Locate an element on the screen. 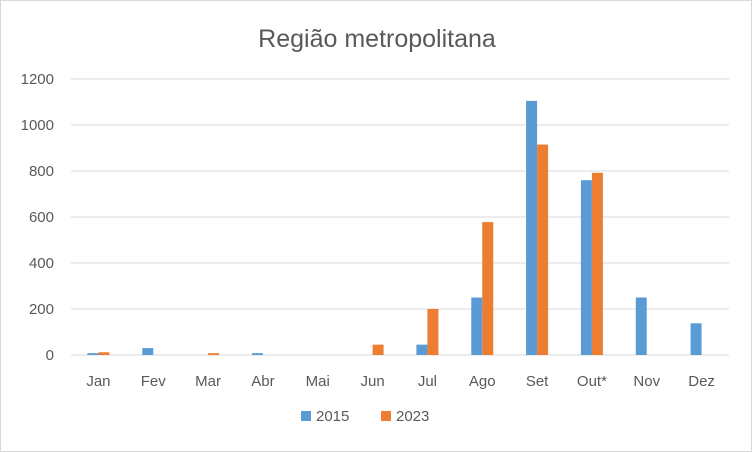 This screenshot has height=453, width=752. bar-2023-Ago is located at coordinates (488, 288).